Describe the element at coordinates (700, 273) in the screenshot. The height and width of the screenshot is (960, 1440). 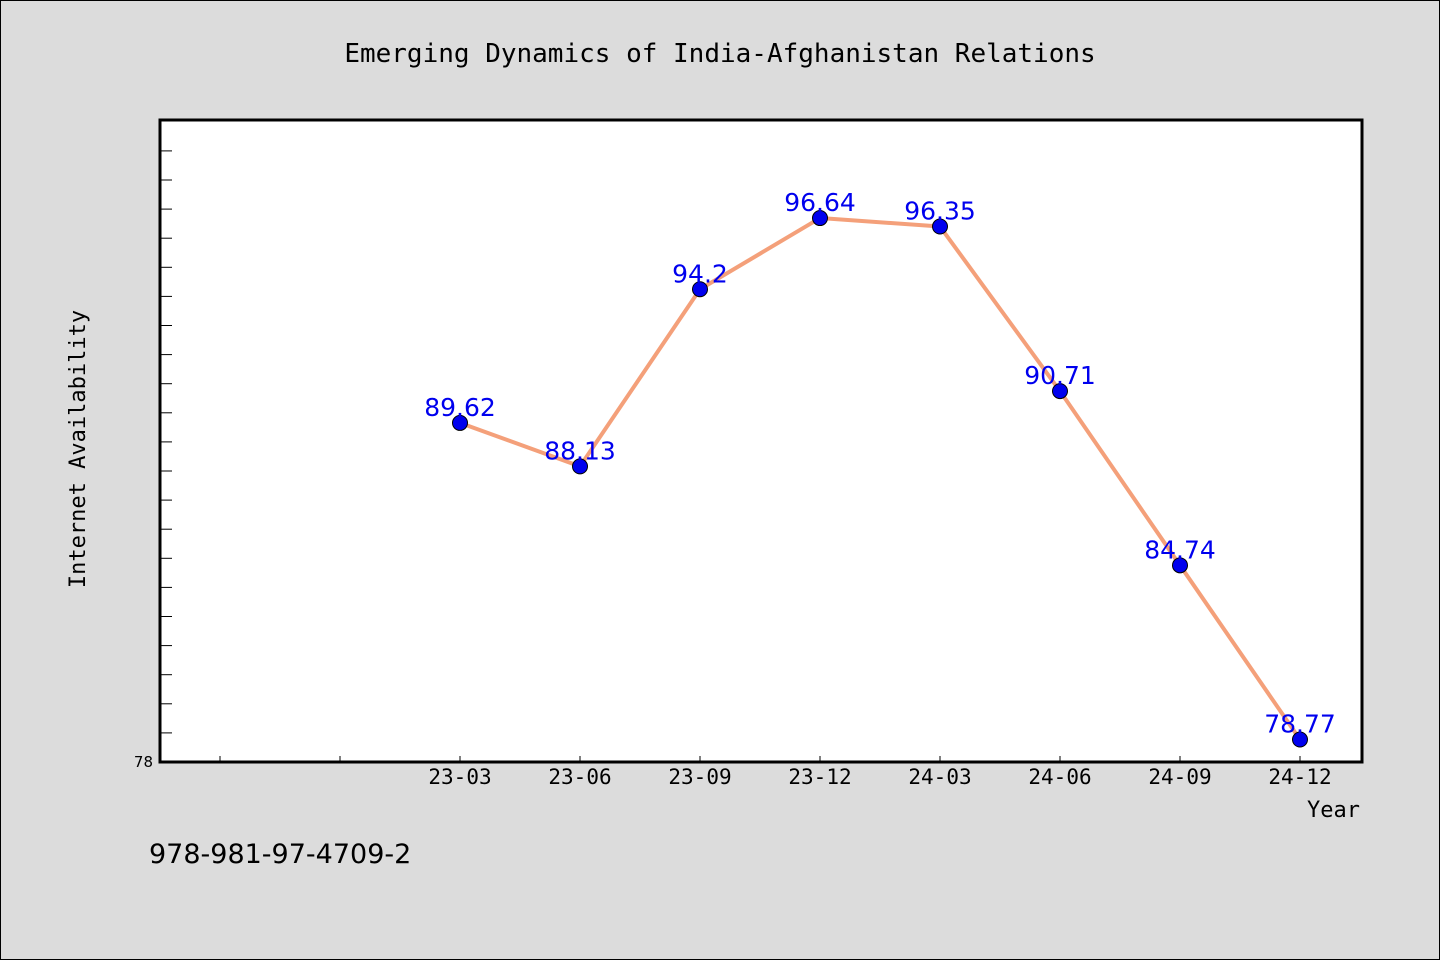
I see `data-label: 94.2` at that location.